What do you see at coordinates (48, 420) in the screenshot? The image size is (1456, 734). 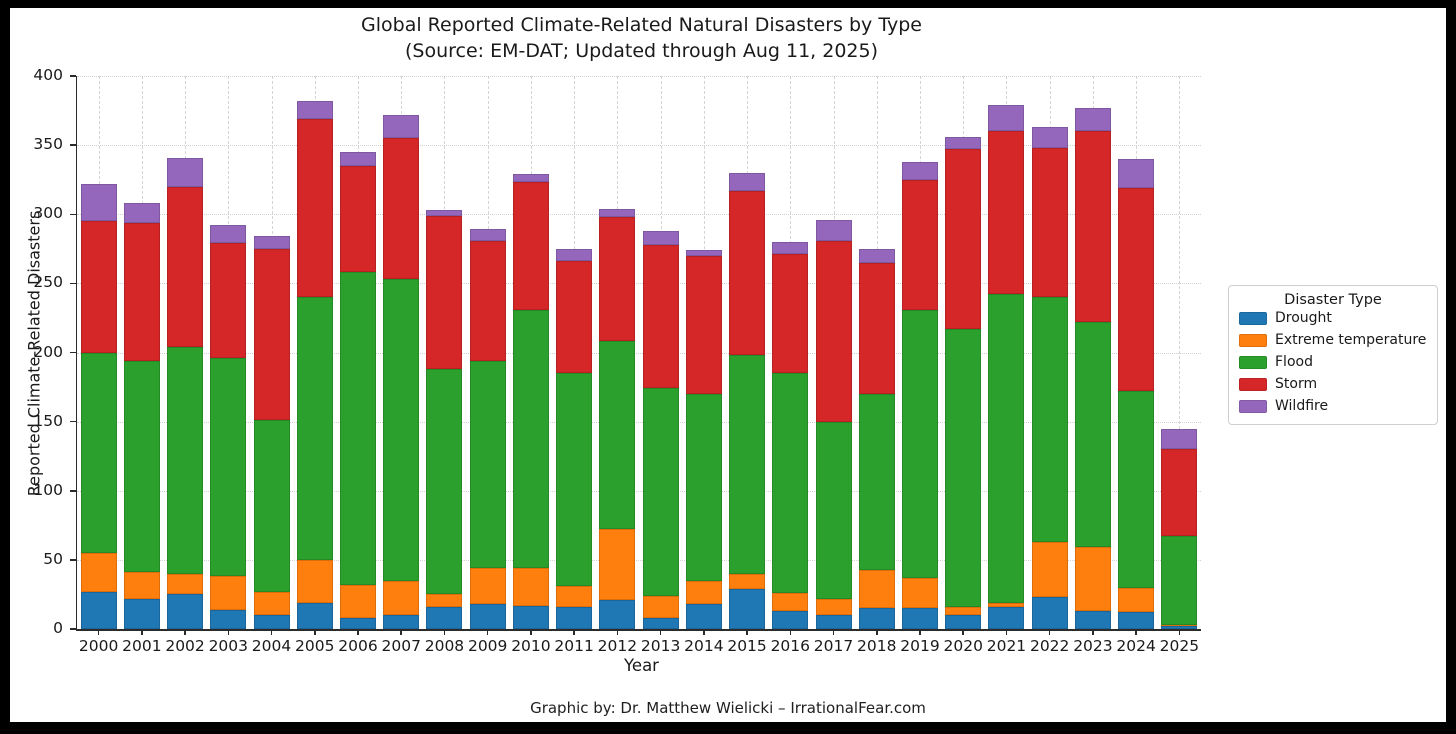 I see `y-tick-label: 150` at bounding box center [48, 420].